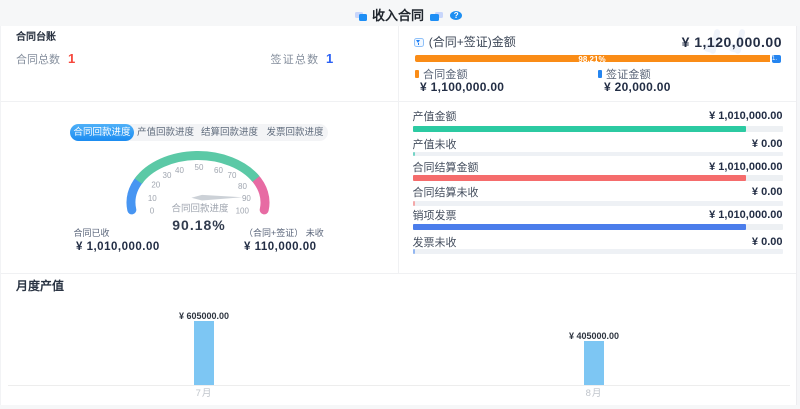 The image size is (800, 409). I want to click on svg-text: 30, so click(167, 175).